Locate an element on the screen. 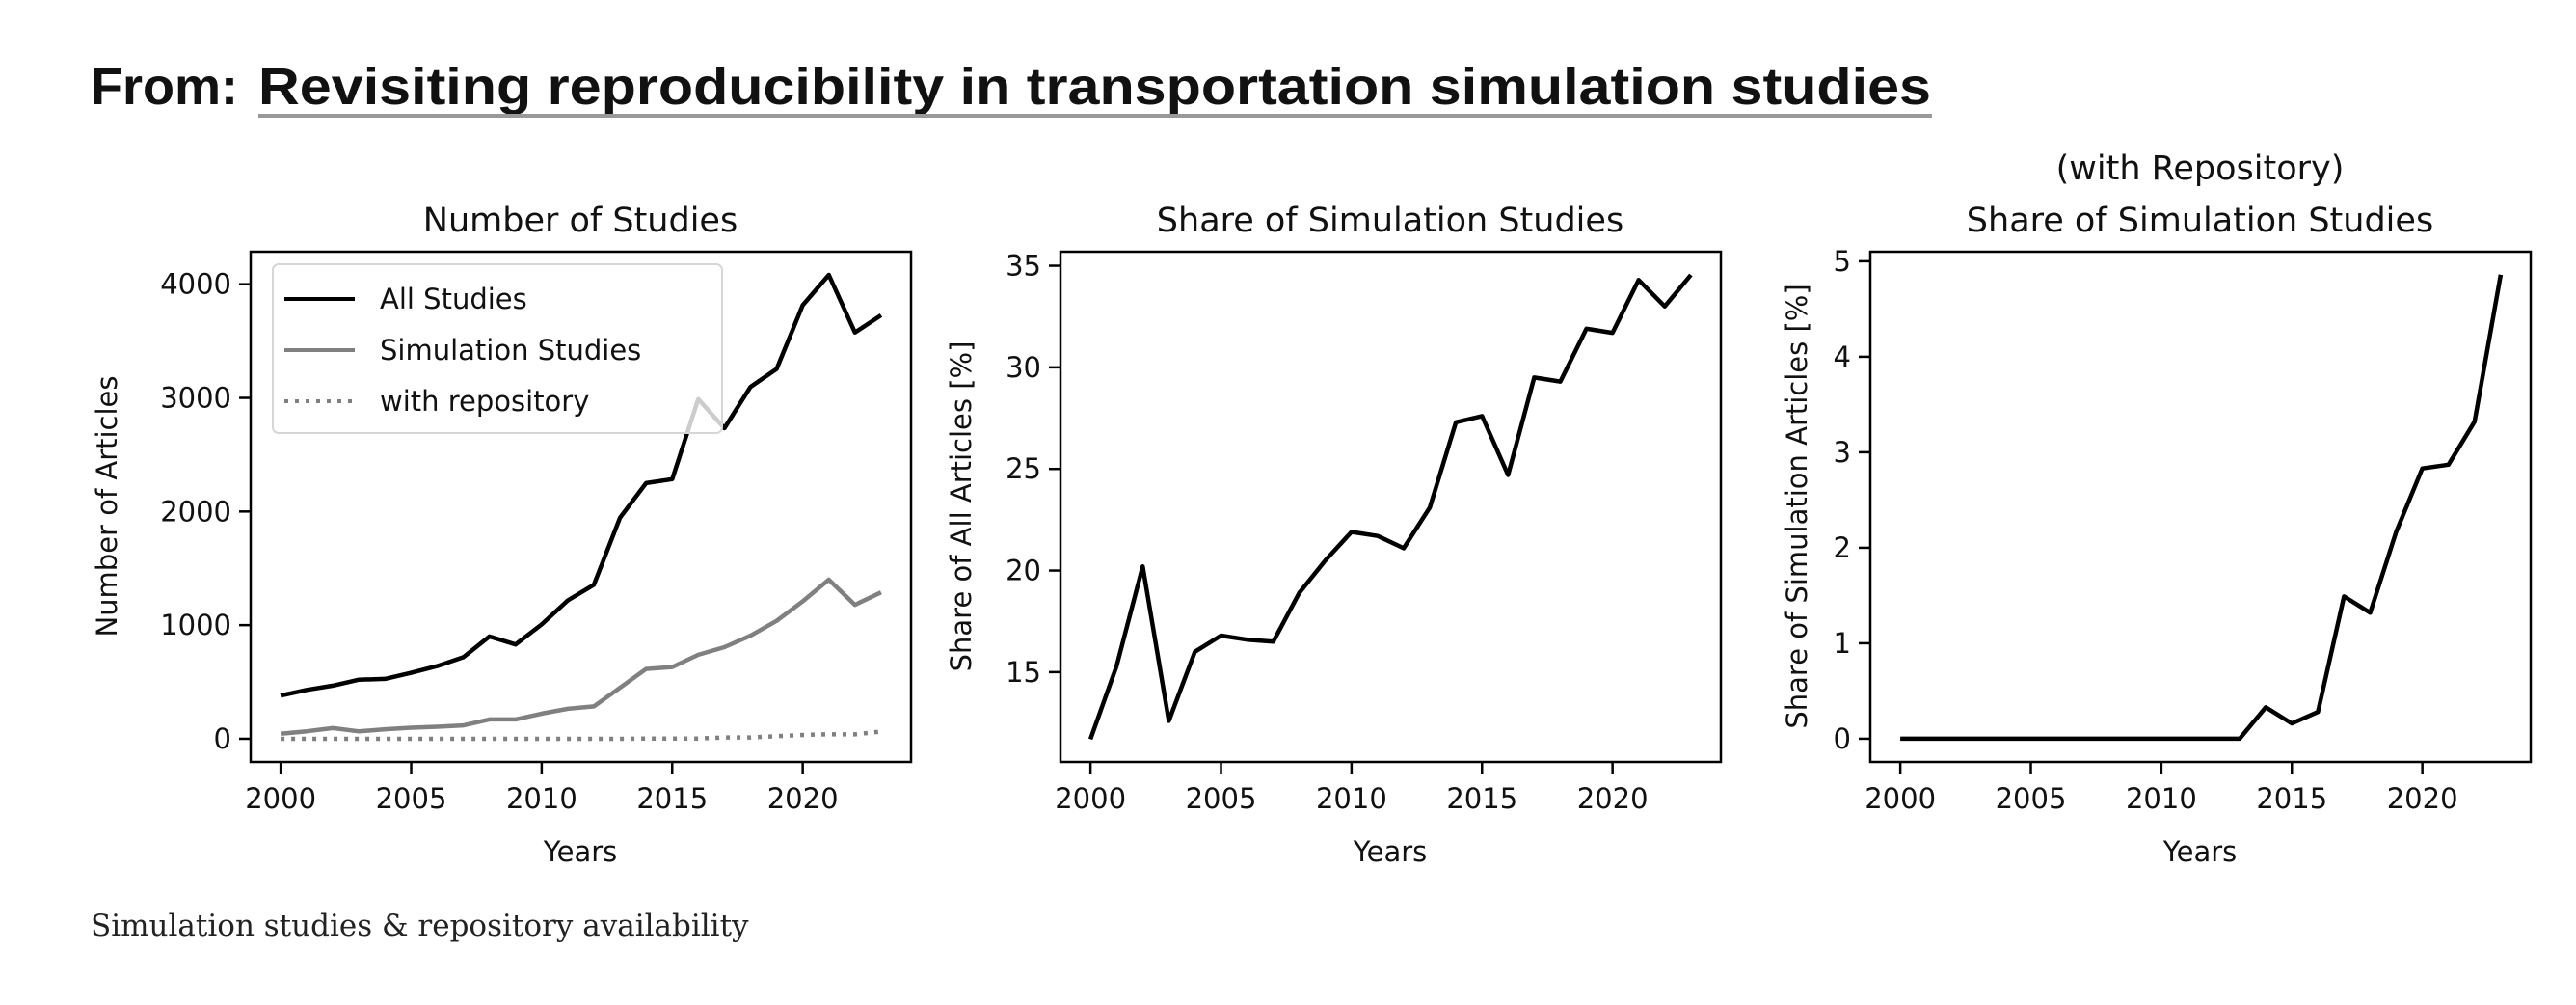 The image size is (2576, 1005). ticks: 2000 2005 2010 2015 2020 0 1000 2000 3000 4000 is located at coordinates (499, 541).